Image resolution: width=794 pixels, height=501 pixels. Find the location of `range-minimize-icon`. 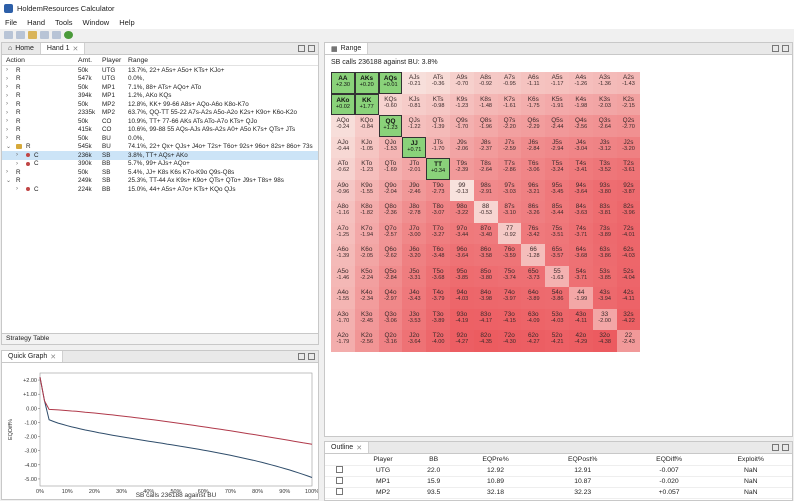

range-minimize-icon is located at coordinates (775, 48).